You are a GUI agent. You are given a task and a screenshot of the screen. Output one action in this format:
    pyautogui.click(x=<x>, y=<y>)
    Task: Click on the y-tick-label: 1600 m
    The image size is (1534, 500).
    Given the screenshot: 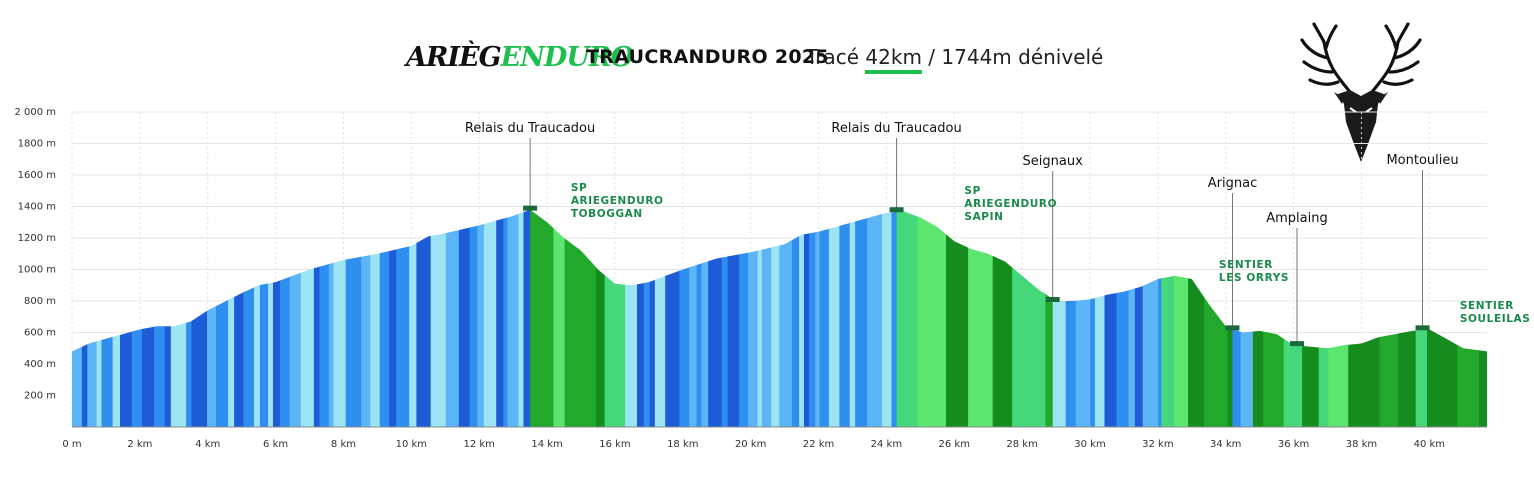 What is the action you would take?
    pyautogui.click(x=37, y=175)
    